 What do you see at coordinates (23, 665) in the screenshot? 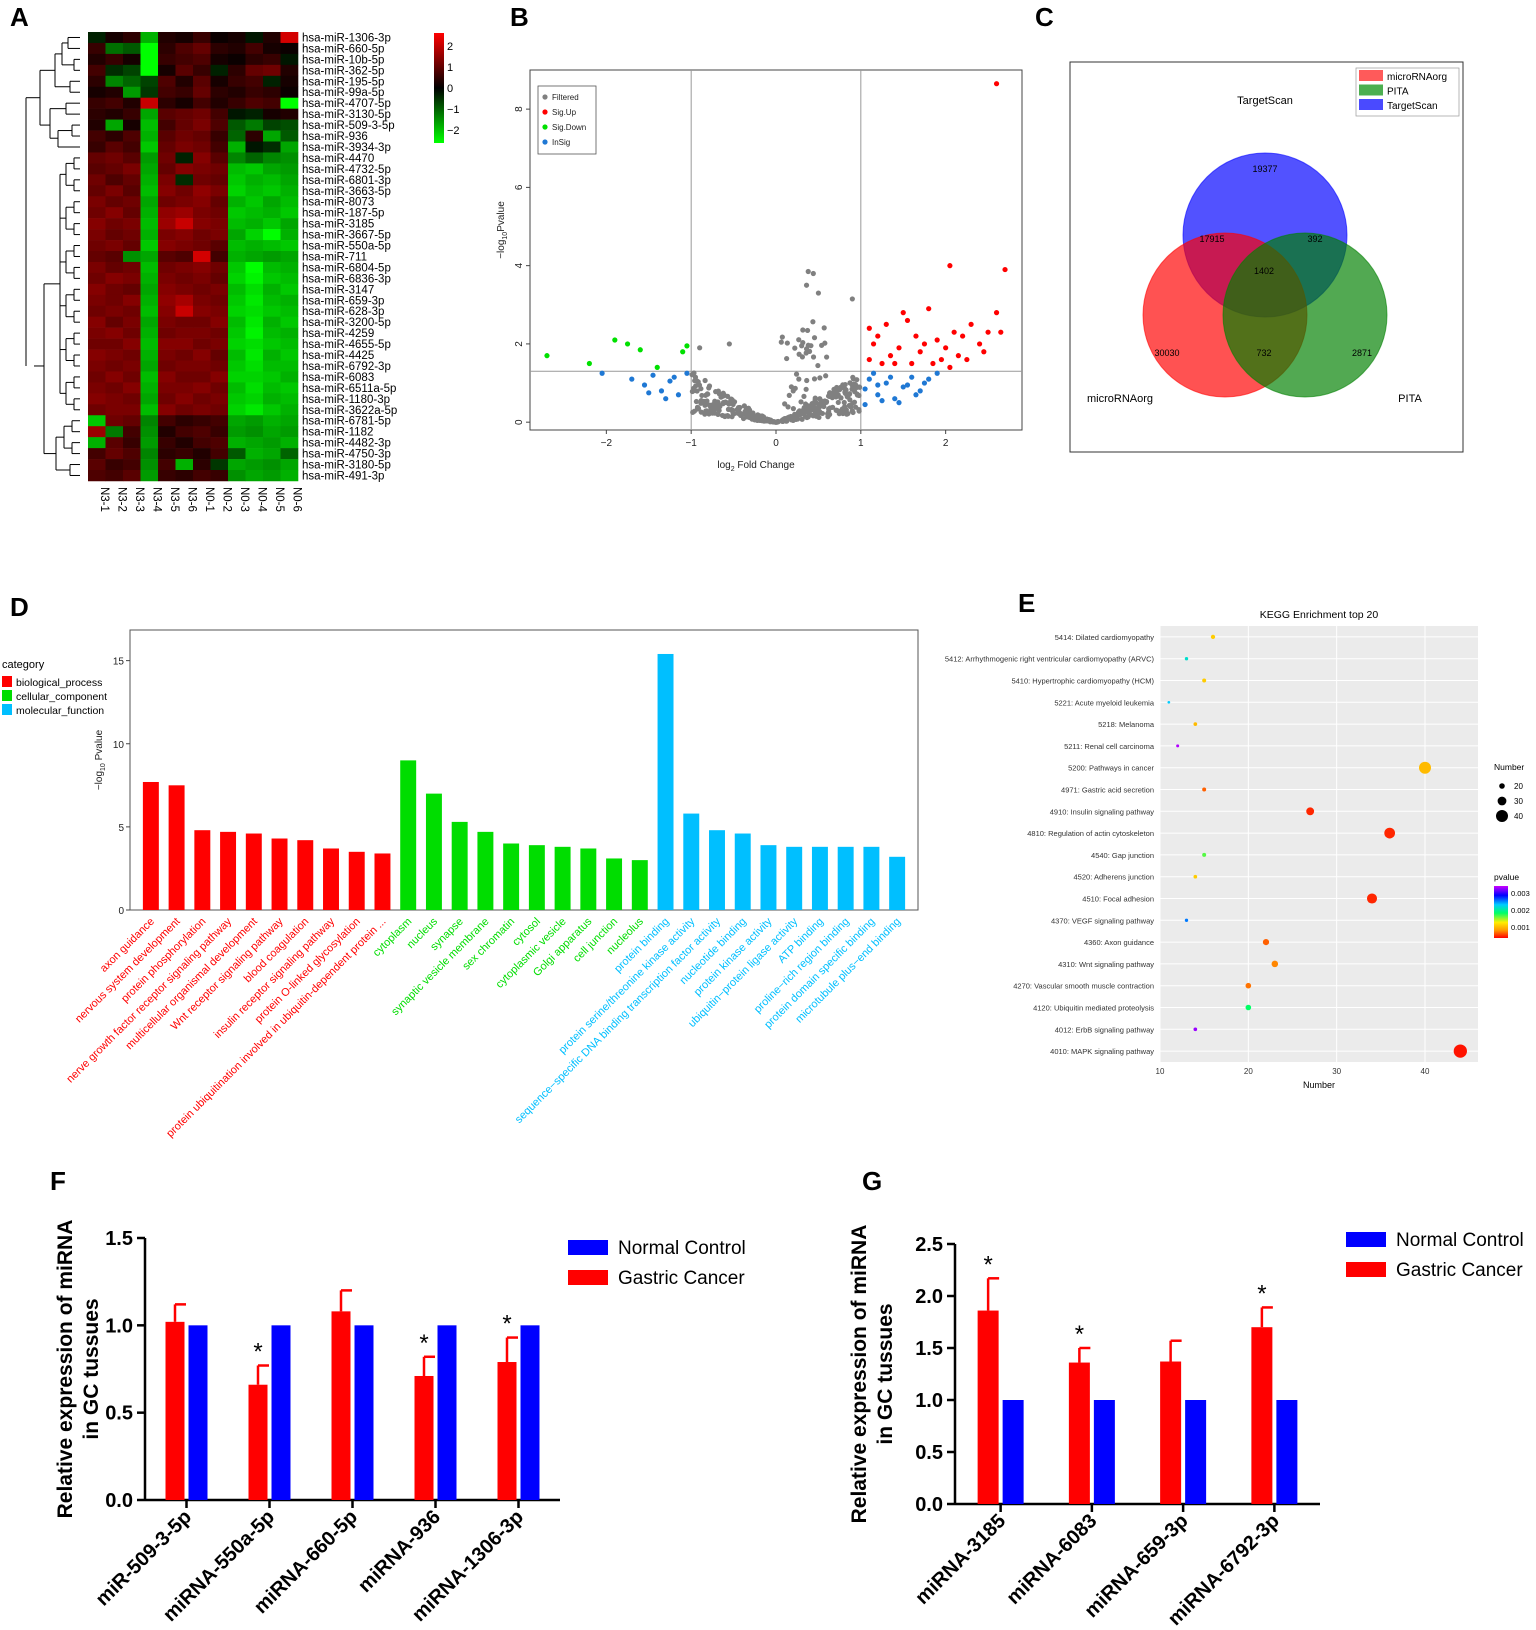
I see `legend-title: category` at bounding box center [23, 665].